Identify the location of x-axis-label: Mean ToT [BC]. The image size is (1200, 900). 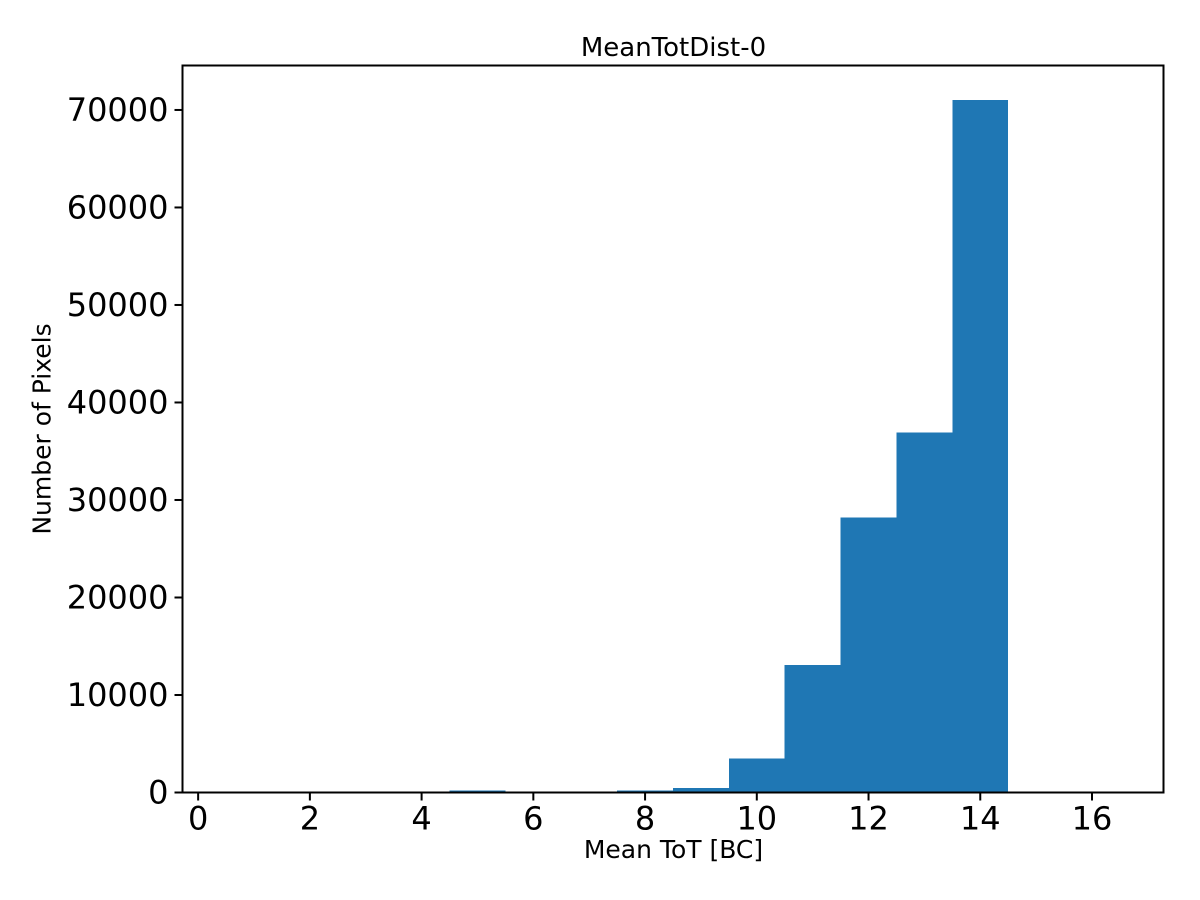
(673, 849).